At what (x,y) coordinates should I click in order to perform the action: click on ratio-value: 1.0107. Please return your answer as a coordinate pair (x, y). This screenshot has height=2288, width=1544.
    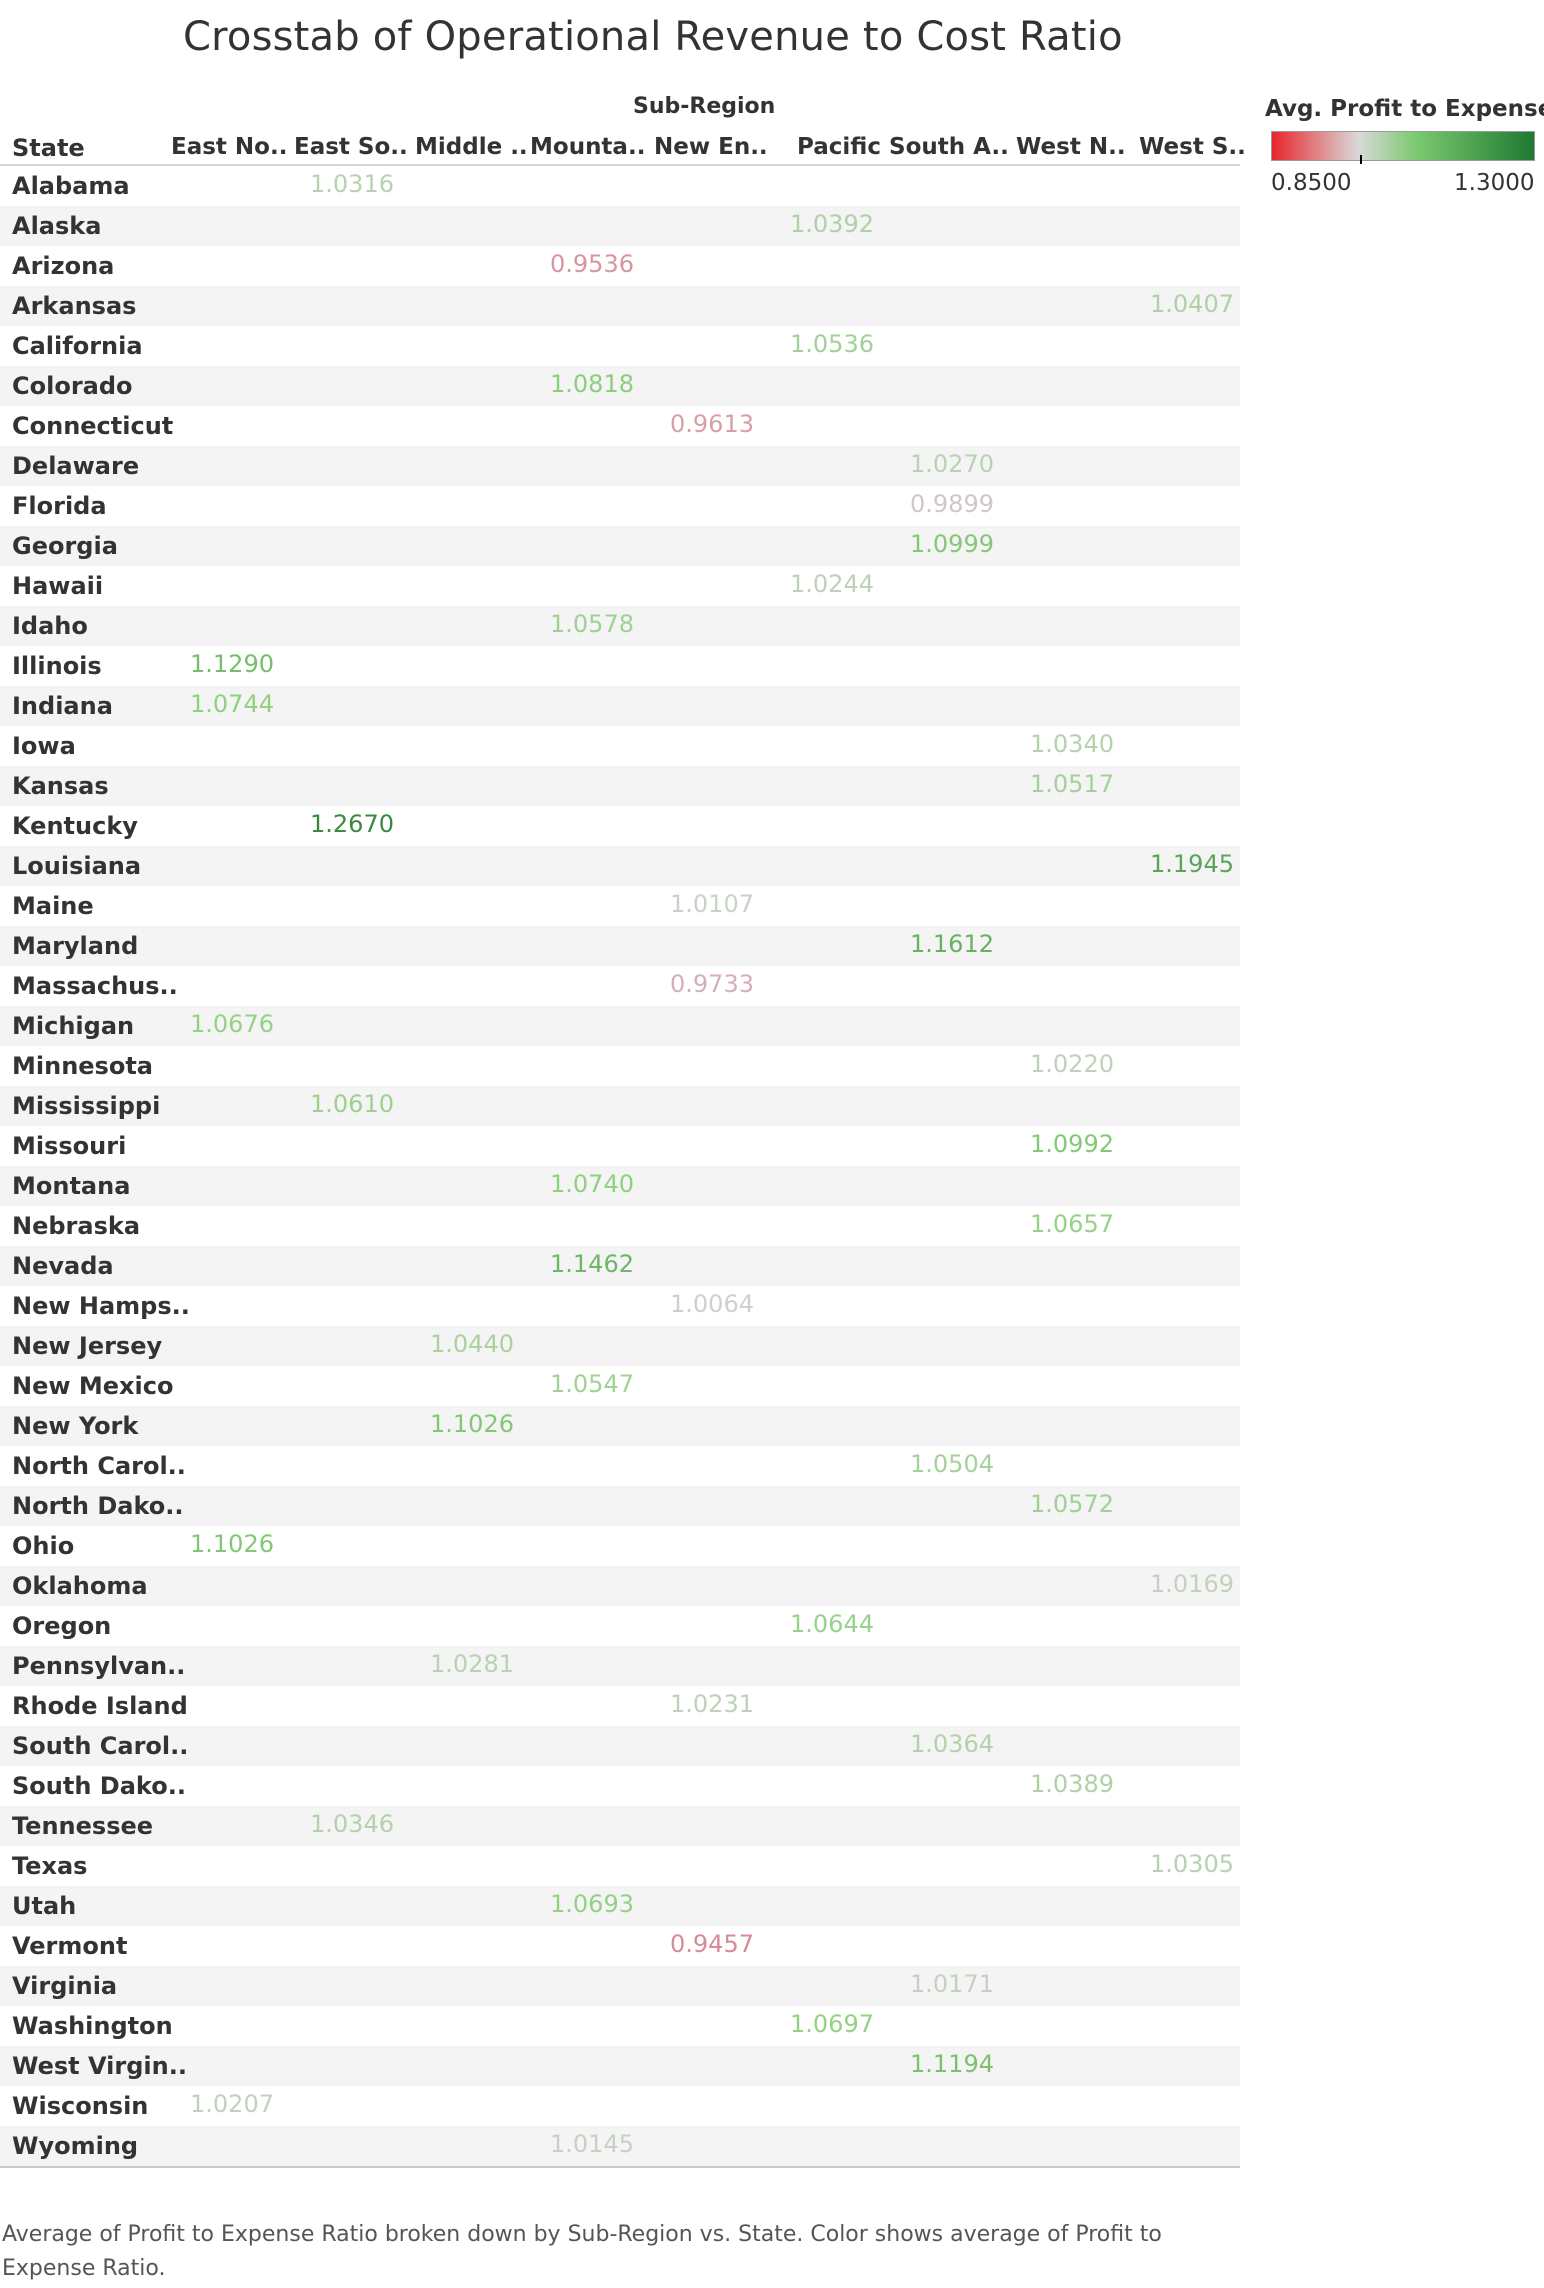
    Looking at the image, I should click on (712, 904).